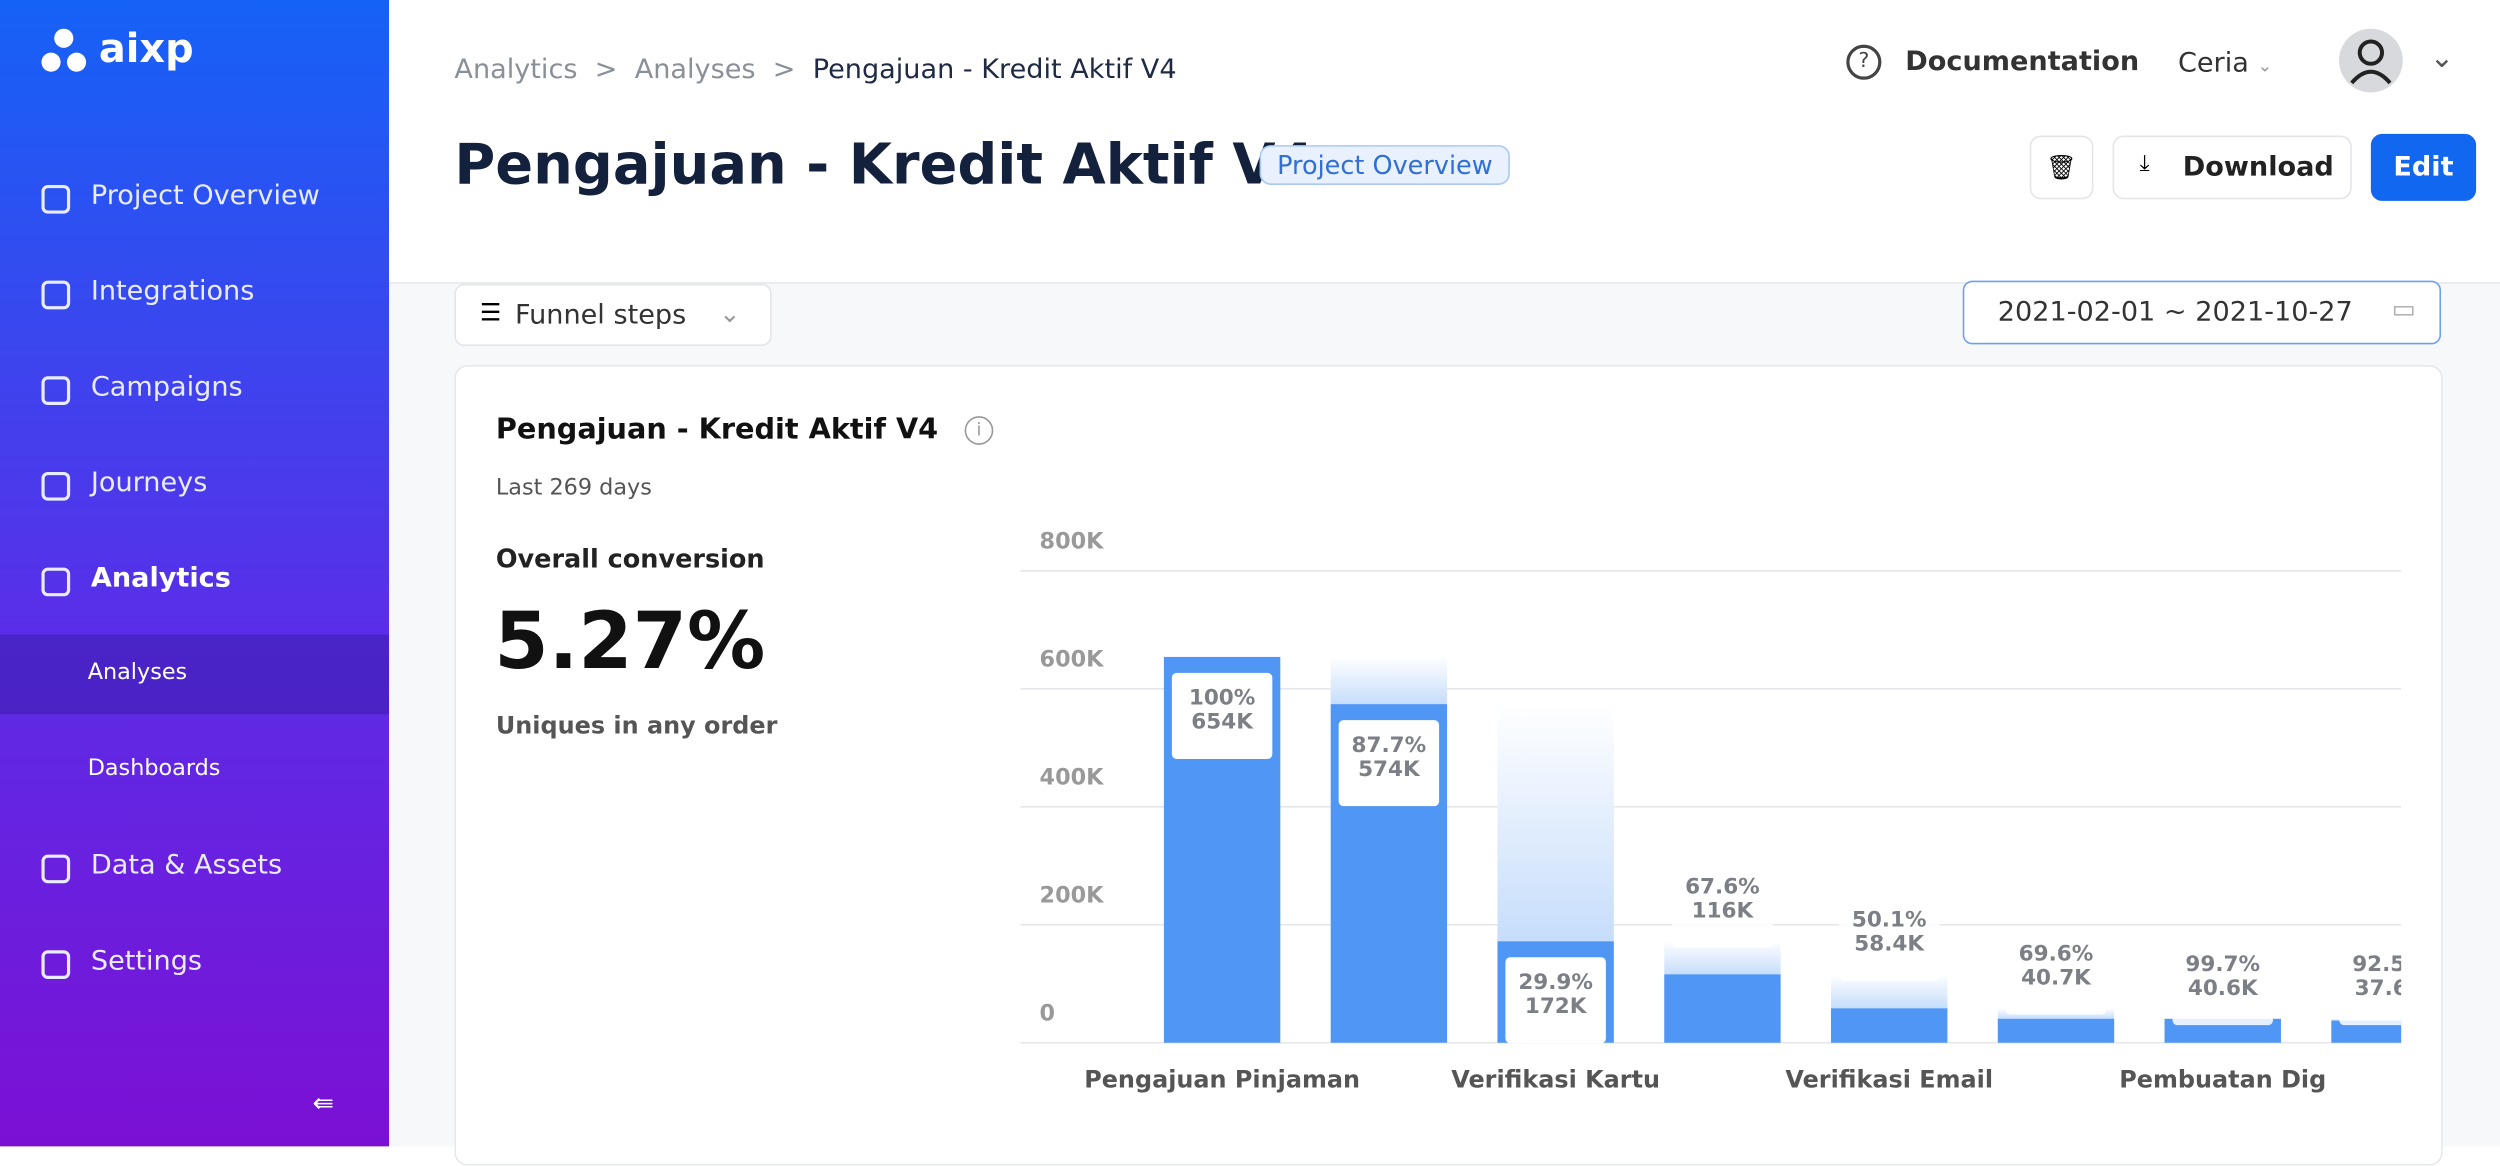 This screenshot has width=2500, height=1166. What do you see at coordinates (995, 70) in the screenshot?
I see `crumb: Pengajuan - Kredit Aktif V4` at bounding box center [995, 70].